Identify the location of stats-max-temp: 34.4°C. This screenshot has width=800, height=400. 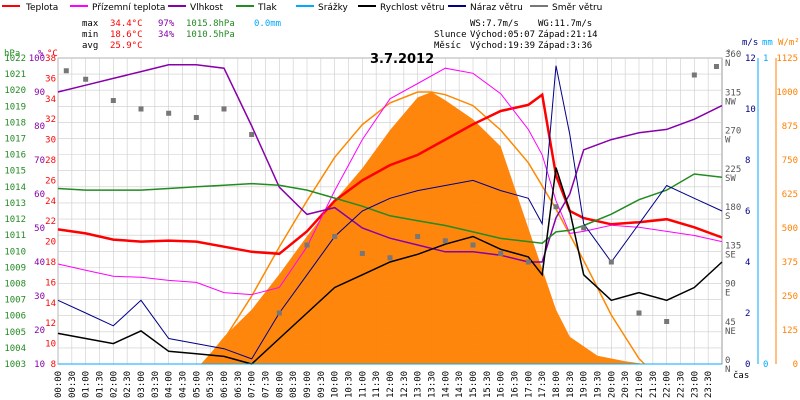
(126, 24).